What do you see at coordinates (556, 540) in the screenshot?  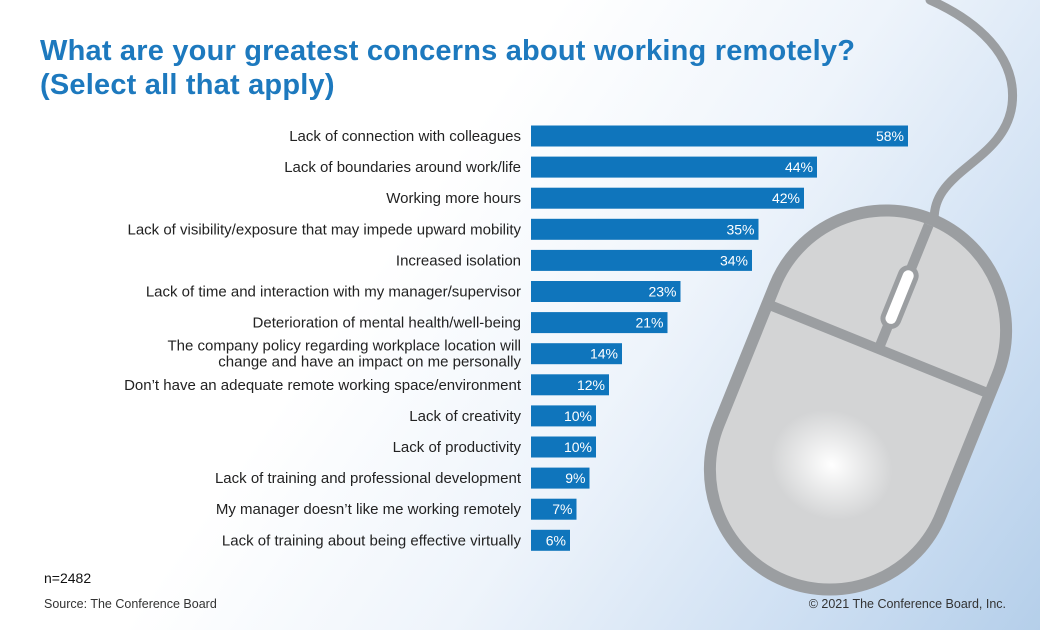 I see `value-label: 6%` at bounding box center [556, 540].